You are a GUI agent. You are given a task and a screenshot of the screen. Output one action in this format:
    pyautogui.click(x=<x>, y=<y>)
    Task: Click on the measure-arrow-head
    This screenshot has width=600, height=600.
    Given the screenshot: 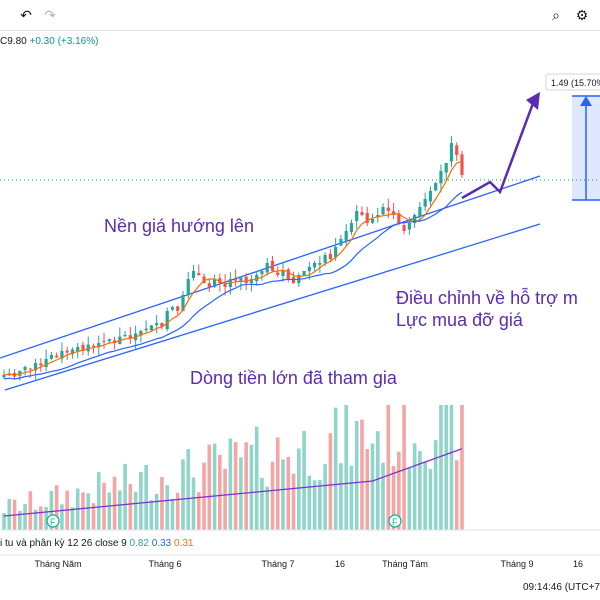 What is the action you would take?
    pyautogui.click(x=586, y=101)
    